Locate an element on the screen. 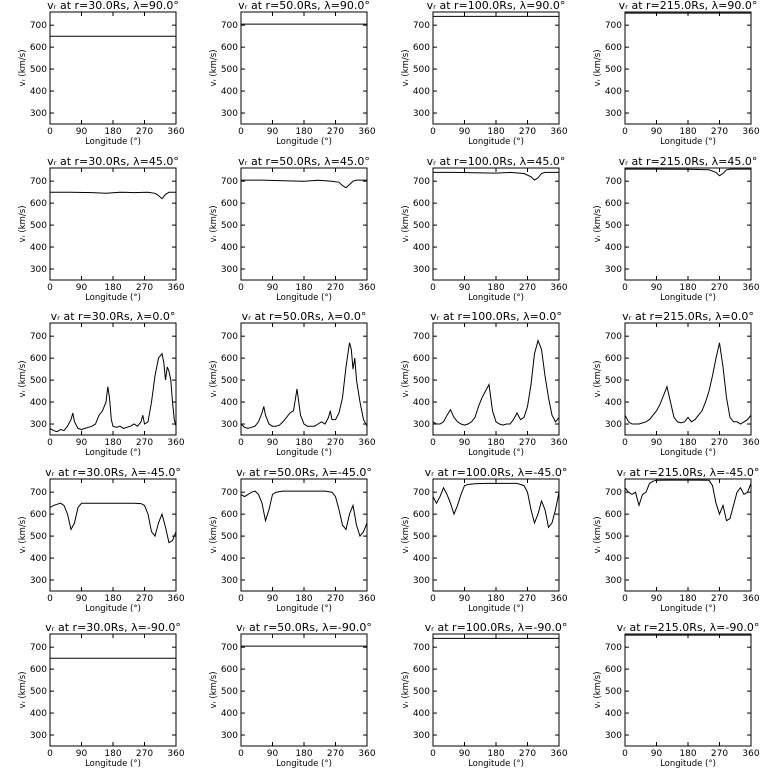 The height and width of the screenshot is (768, 768). chart-title: vᵣ at r=50.0Rs, λ=45.0° is located at coordinates (304, 161).